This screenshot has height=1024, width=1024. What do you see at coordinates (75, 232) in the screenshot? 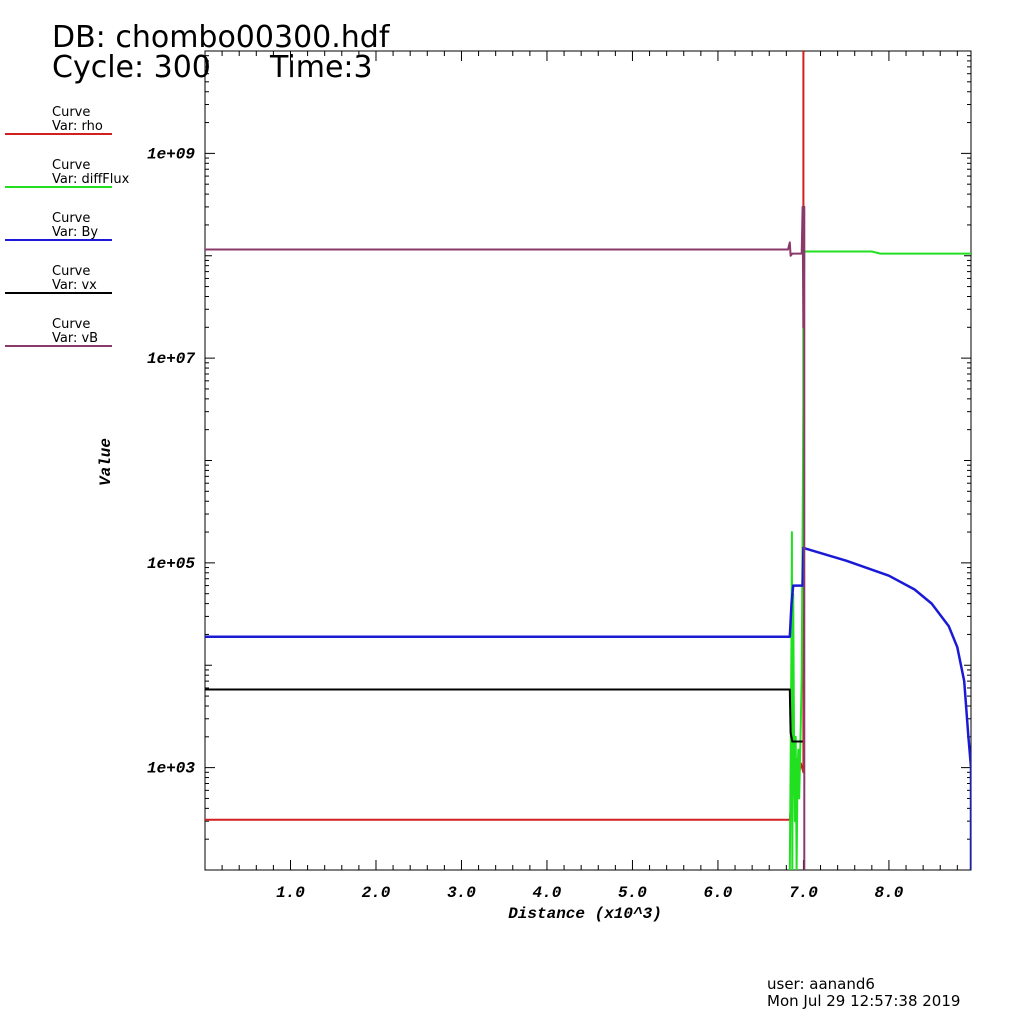
I see `legend-entry-var: Var: By` at bounding box center [75, 232].